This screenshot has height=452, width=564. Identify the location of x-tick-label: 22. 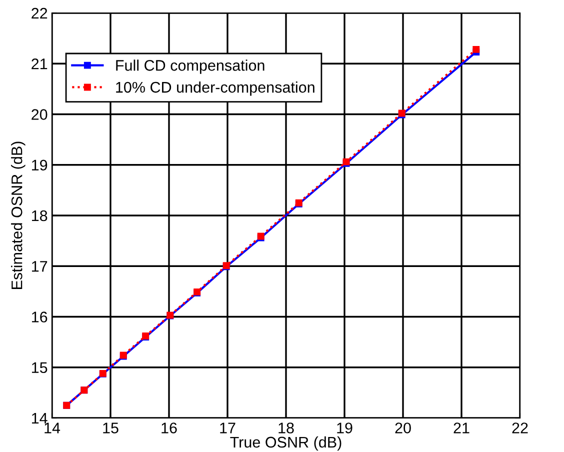
(520, 428).